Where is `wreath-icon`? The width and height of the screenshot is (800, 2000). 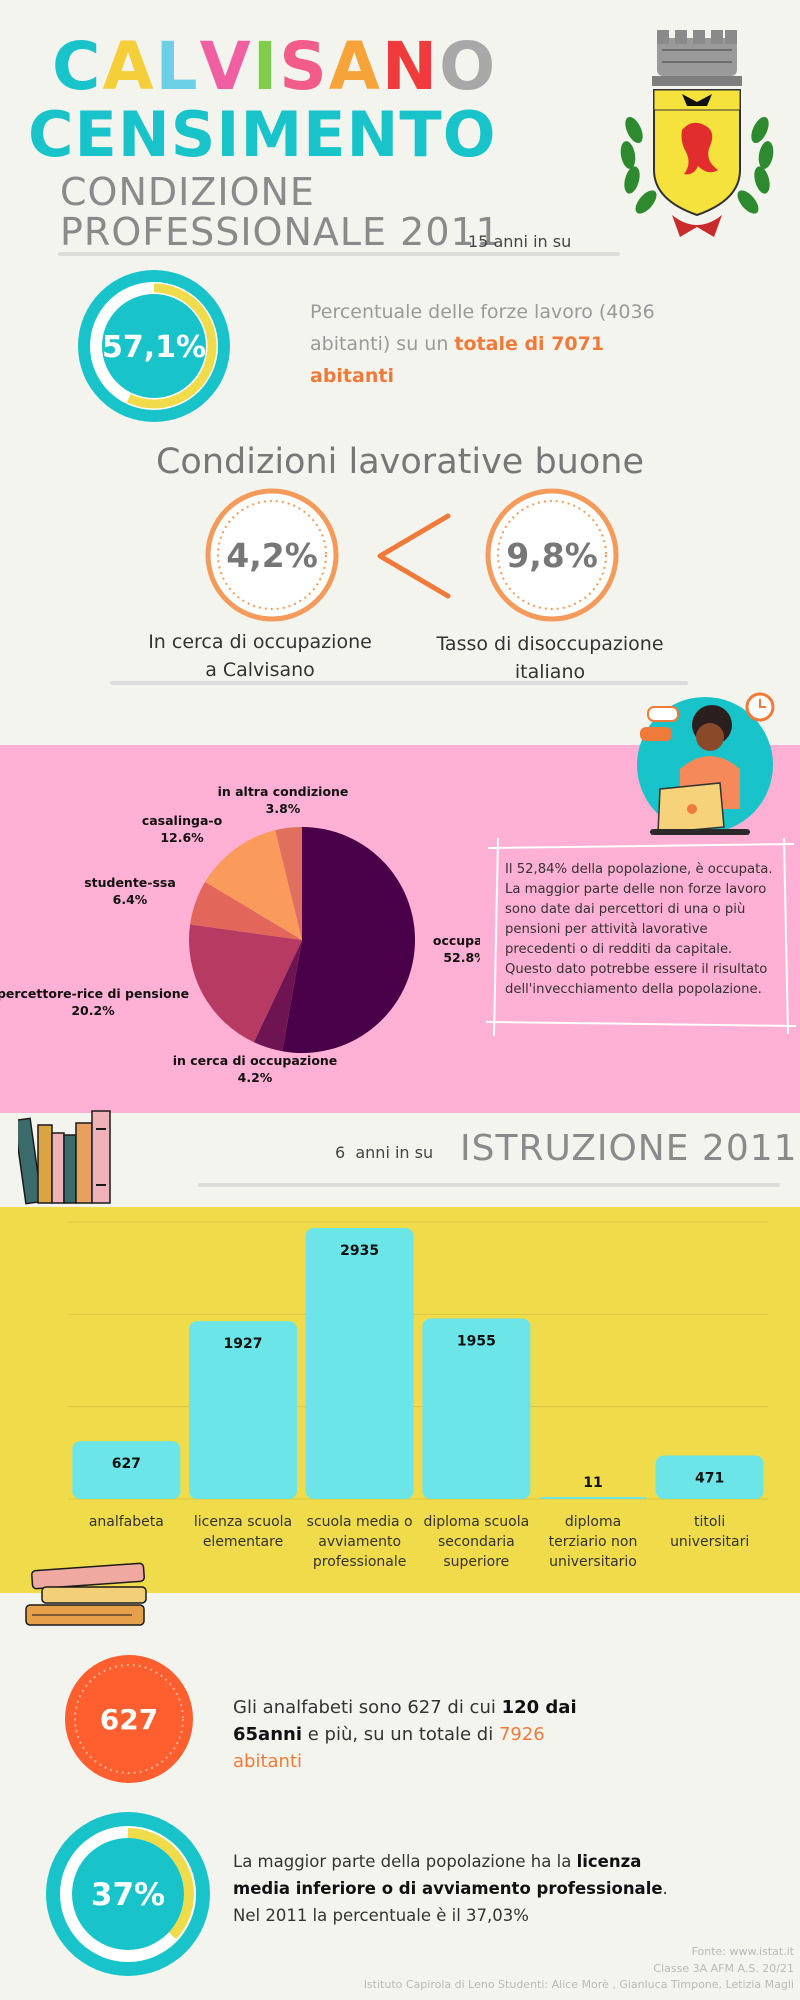 wreath-icon is located at coordinates (697, 165).